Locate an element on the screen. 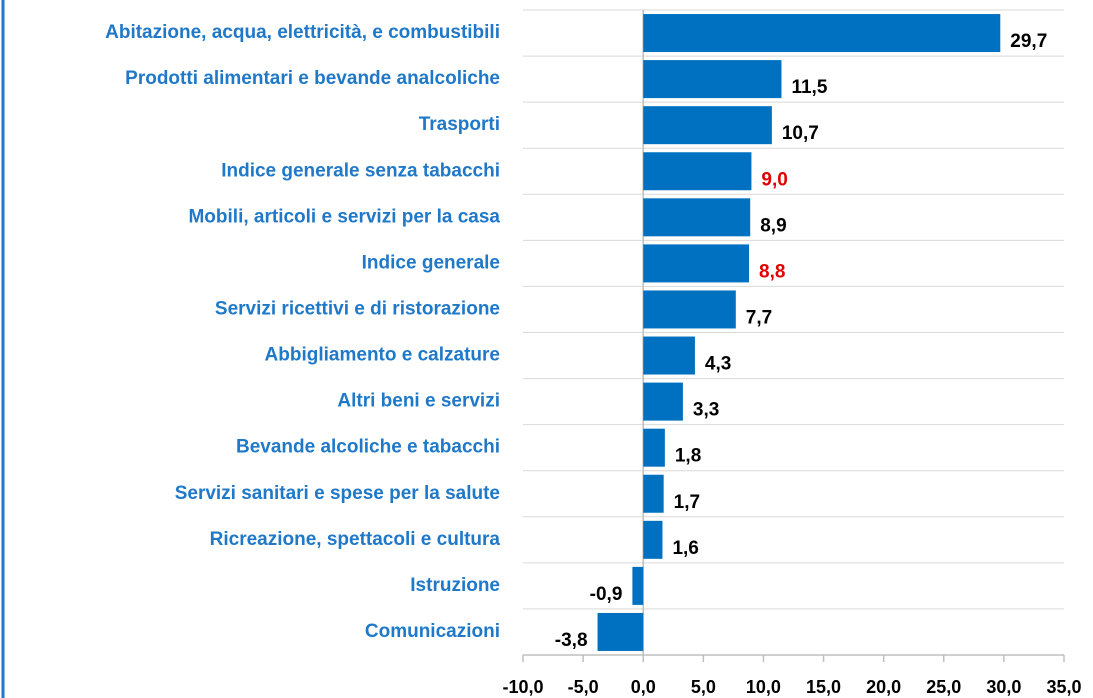 The height and width of the screenshot is (698, 1093). x-tick-label: 25,0 is located at coordinates (943, 687).